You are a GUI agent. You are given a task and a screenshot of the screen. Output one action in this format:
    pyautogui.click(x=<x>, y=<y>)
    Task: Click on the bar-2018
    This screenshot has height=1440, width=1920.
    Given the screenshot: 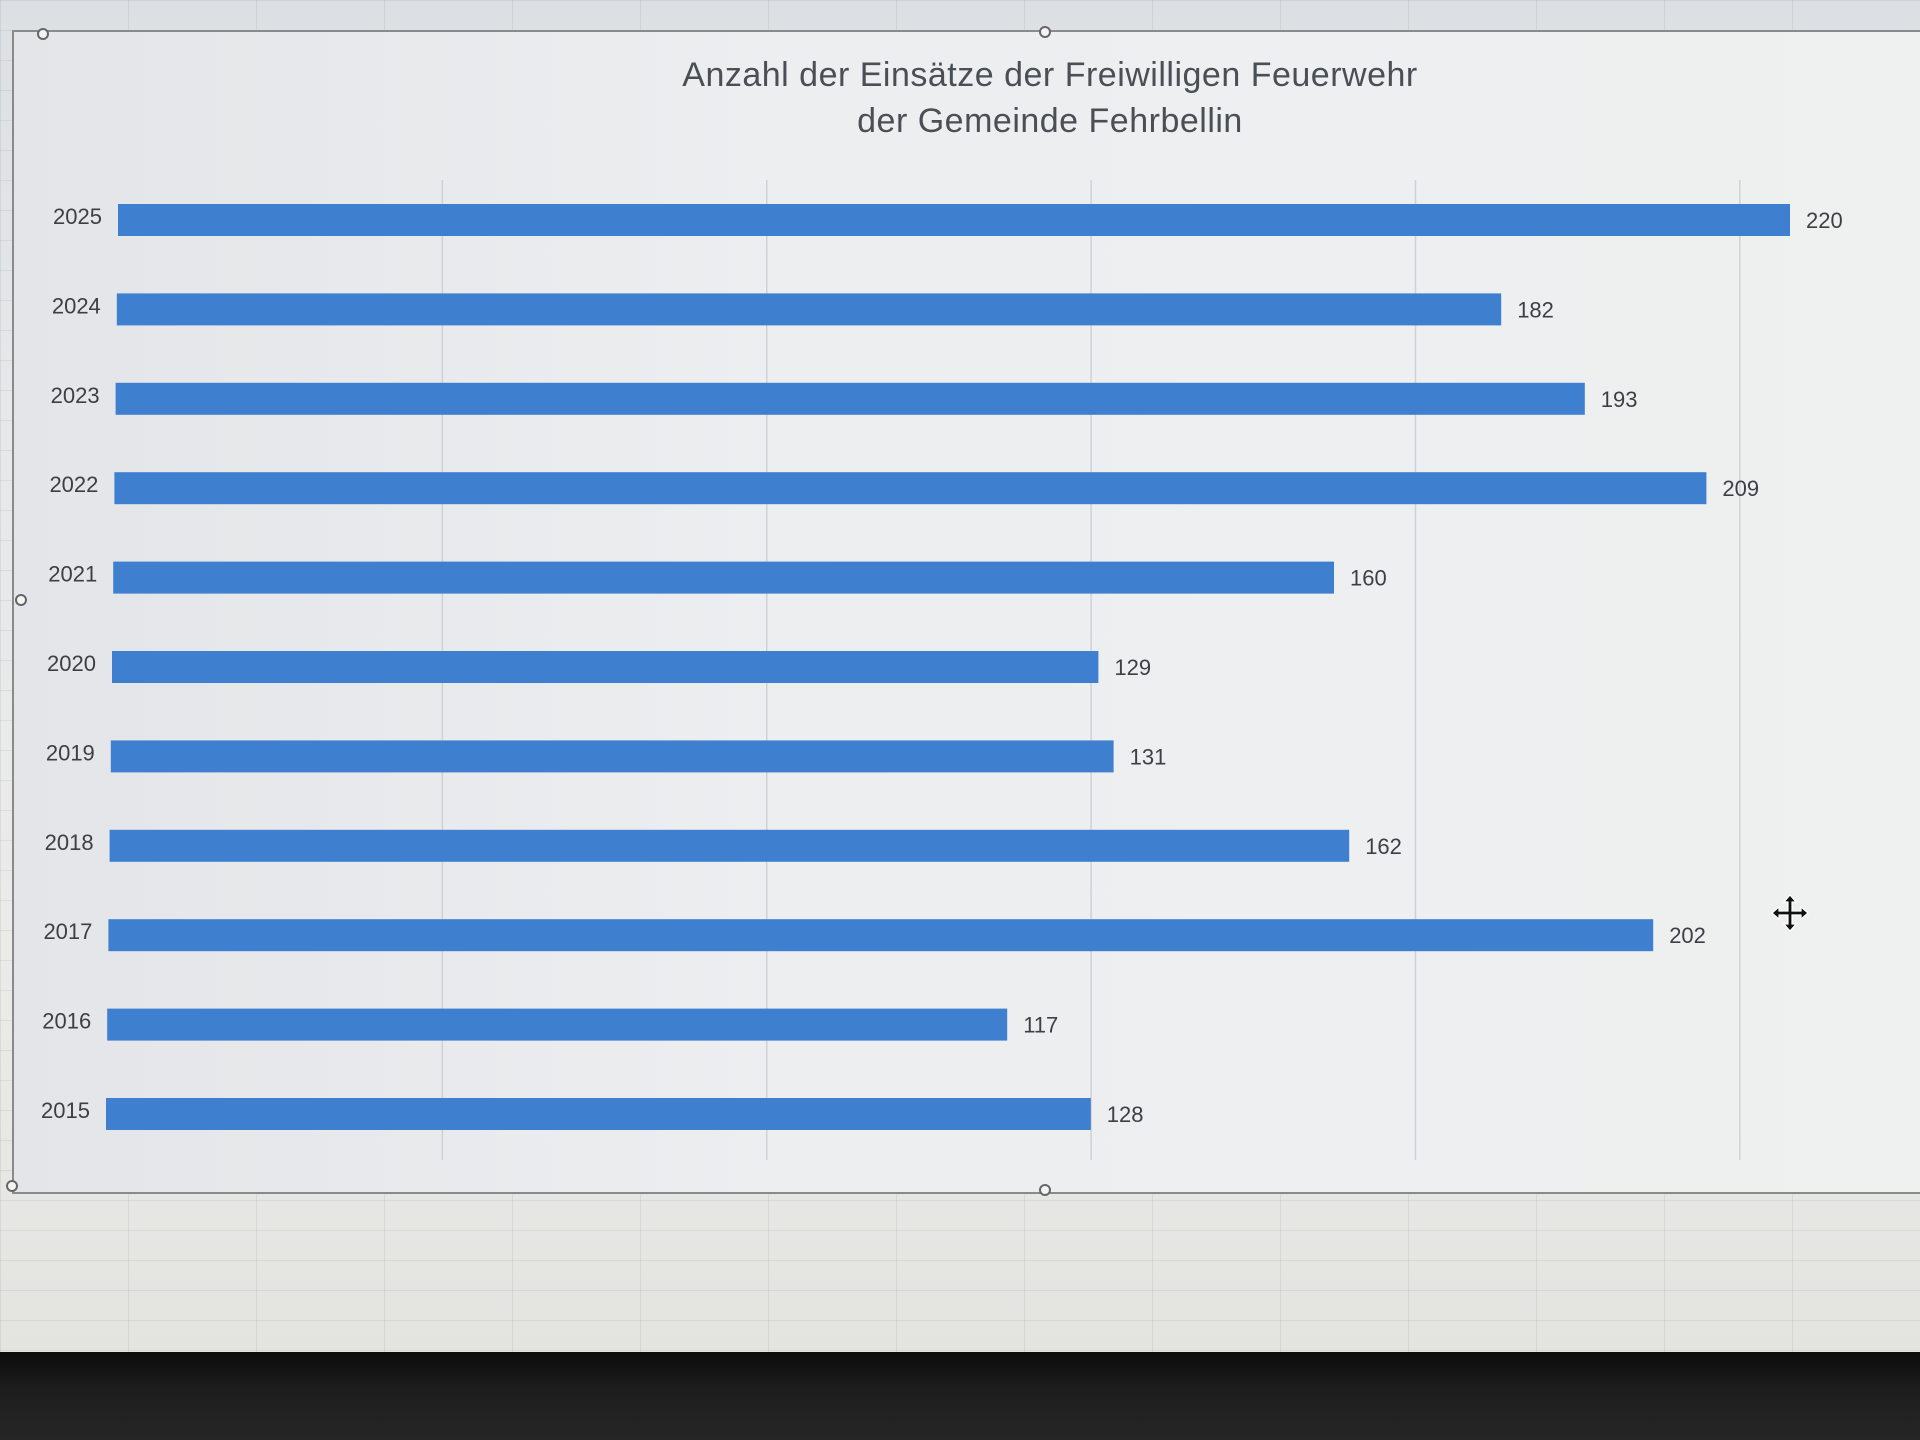 What is the action you would take?
    pyautogui.click(x=729, y=845)
    